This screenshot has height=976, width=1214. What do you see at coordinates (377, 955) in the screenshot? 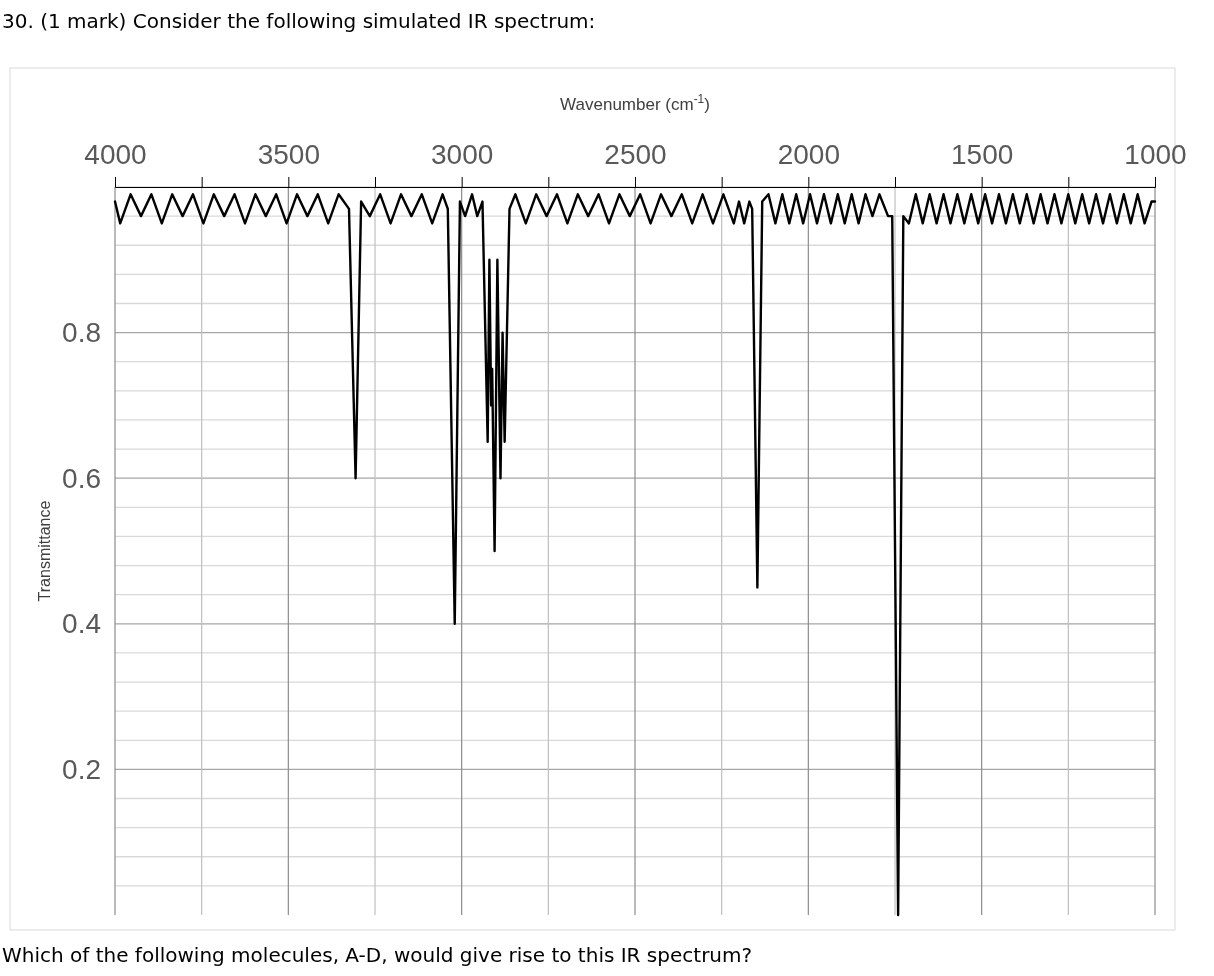
I see `text: Which of the following molecules, A-D, would give rise to this IR spectrum?` at bounding box center [377, 955].